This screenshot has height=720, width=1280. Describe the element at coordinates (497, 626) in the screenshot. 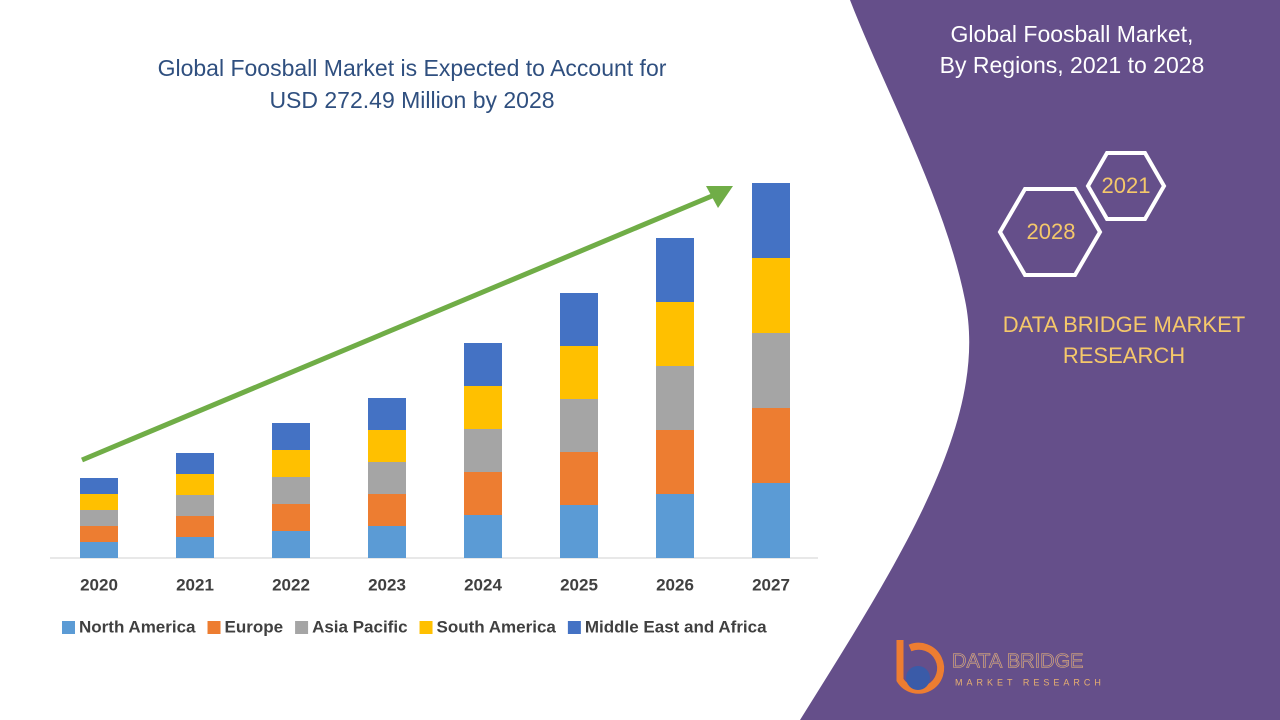

I see `legend-label: South America` at that location.